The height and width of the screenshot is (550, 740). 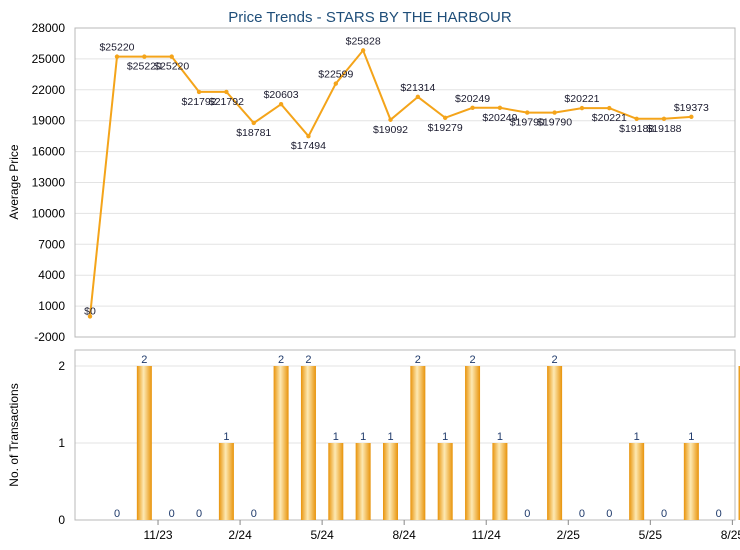 I want to click on price-y-tick-label: 16000, so click(x=49, y=152).